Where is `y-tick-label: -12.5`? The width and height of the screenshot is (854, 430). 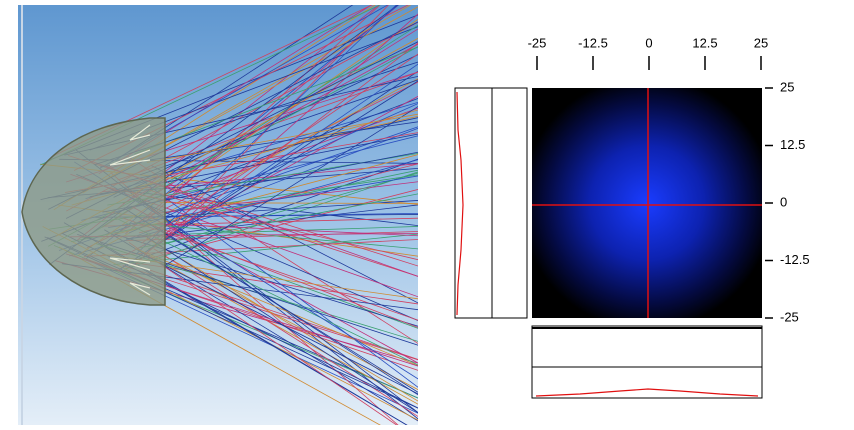 y-tick-label: -12.5 is located at coordinates (795, 259).